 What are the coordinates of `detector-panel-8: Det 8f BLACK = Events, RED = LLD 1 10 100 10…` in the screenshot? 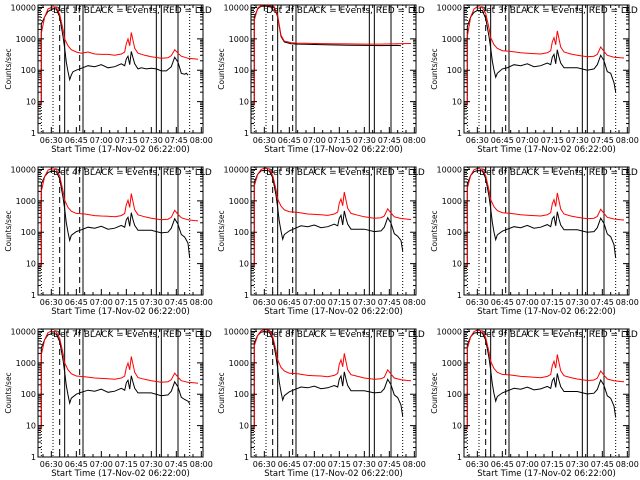 It's located at (321, 403).